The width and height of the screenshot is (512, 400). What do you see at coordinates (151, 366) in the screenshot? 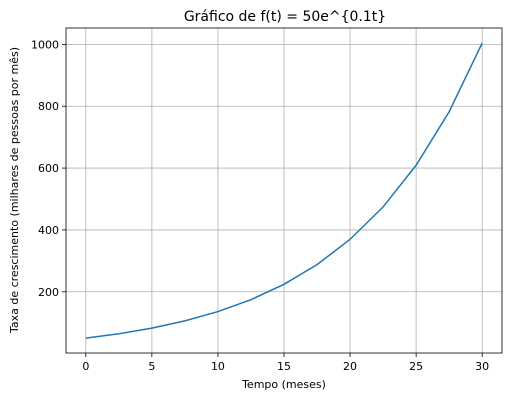
I see `x-tick-label: 5` at bounding box center [151, 366].